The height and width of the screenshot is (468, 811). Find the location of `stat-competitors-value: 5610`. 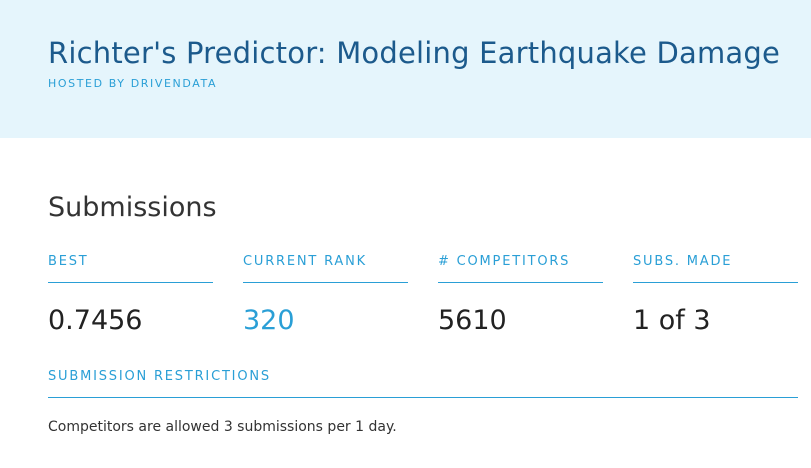

stat-competitors-value: 5610 is located at coordinates (472, 320).